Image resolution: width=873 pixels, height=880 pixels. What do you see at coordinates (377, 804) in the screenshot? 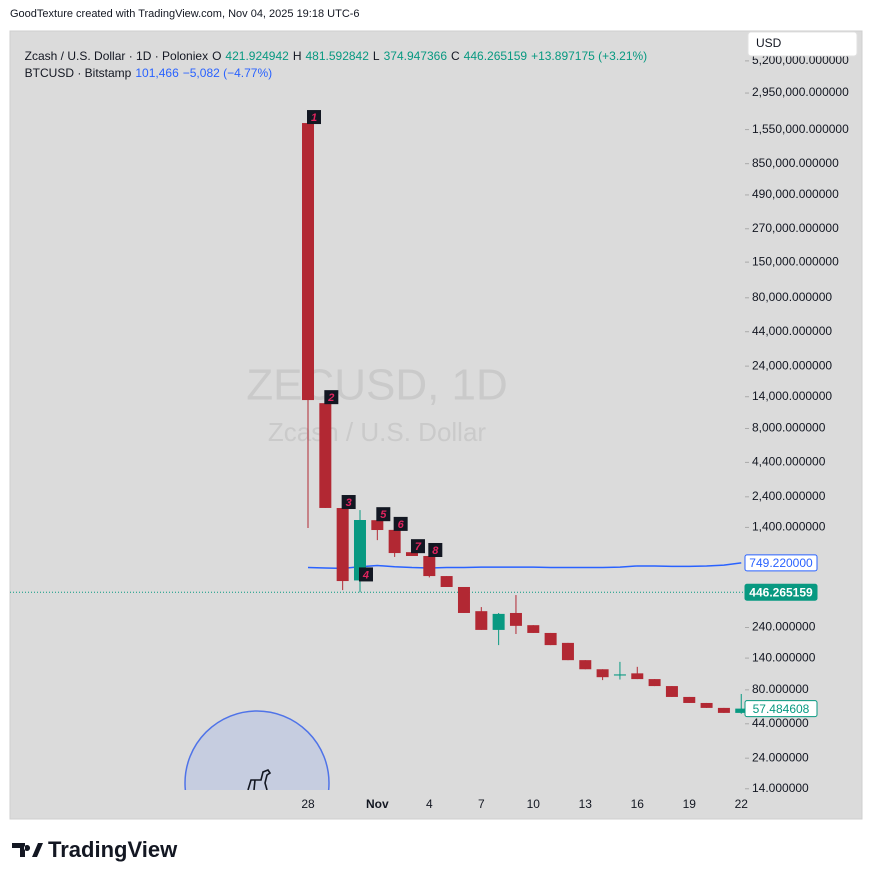
I see `x-tick-label: Nov` at bounding box center [377, 804].